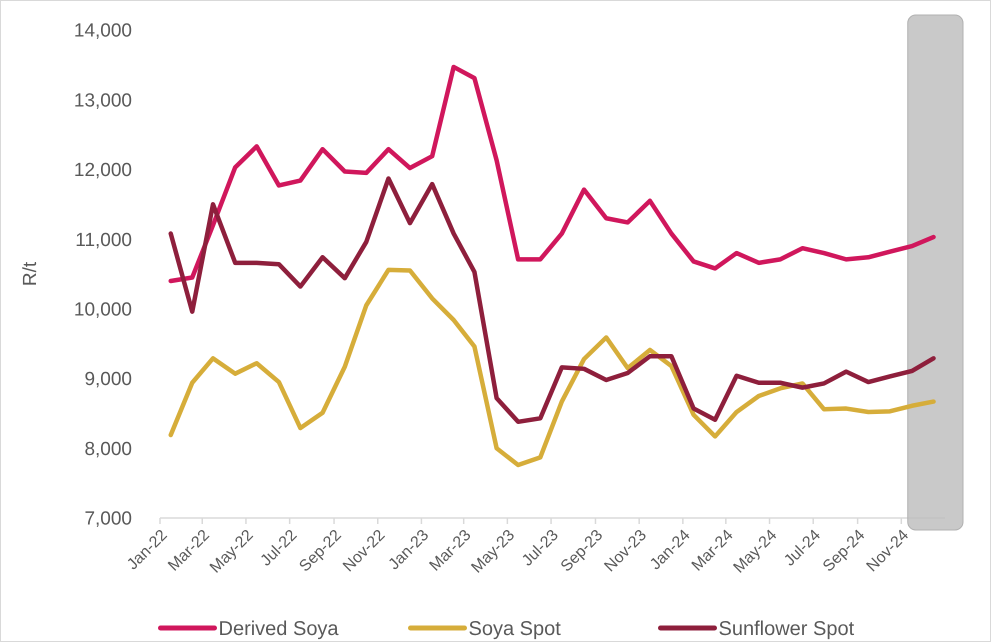 The width and height of the screenshot is (991, 642). I want to click on y-tick-label: 8,000, so click(108, 449).